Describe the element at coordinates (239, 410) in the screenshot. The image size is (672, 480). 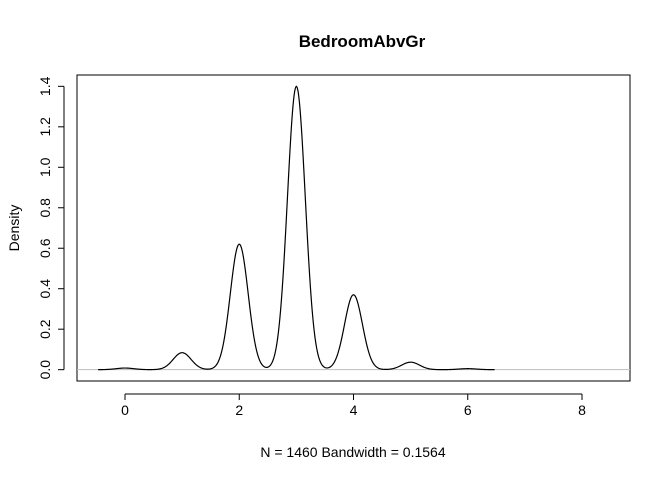
I see `x-tick-label: 2` at that location.